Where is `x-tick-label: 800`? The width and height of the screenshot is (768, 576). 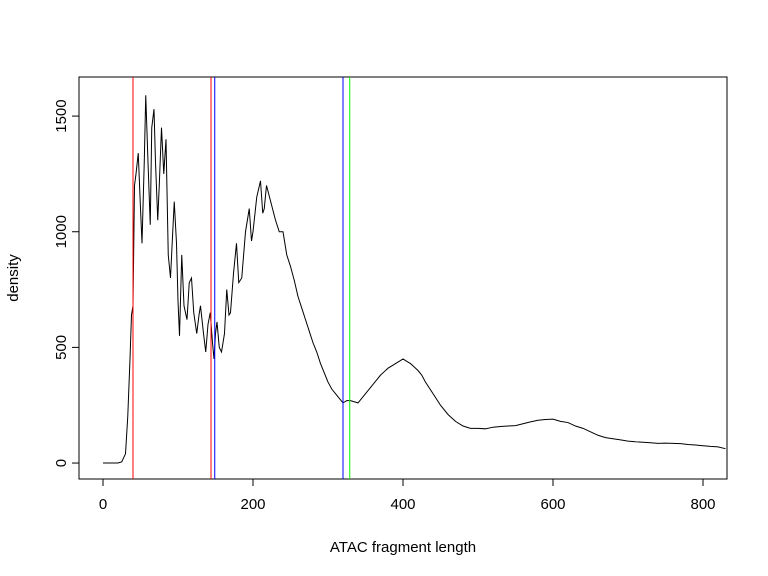
x-tick-label: 800 is located at coordinates (702, 504).